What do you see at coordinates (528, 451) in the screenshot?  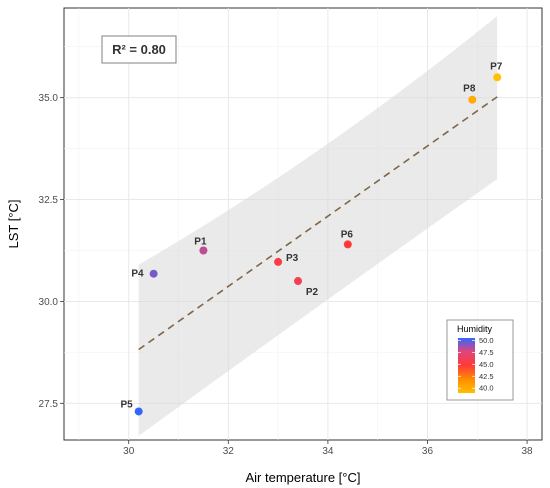 I see `x-tick-label: 38` at bounding box center [528, 451].